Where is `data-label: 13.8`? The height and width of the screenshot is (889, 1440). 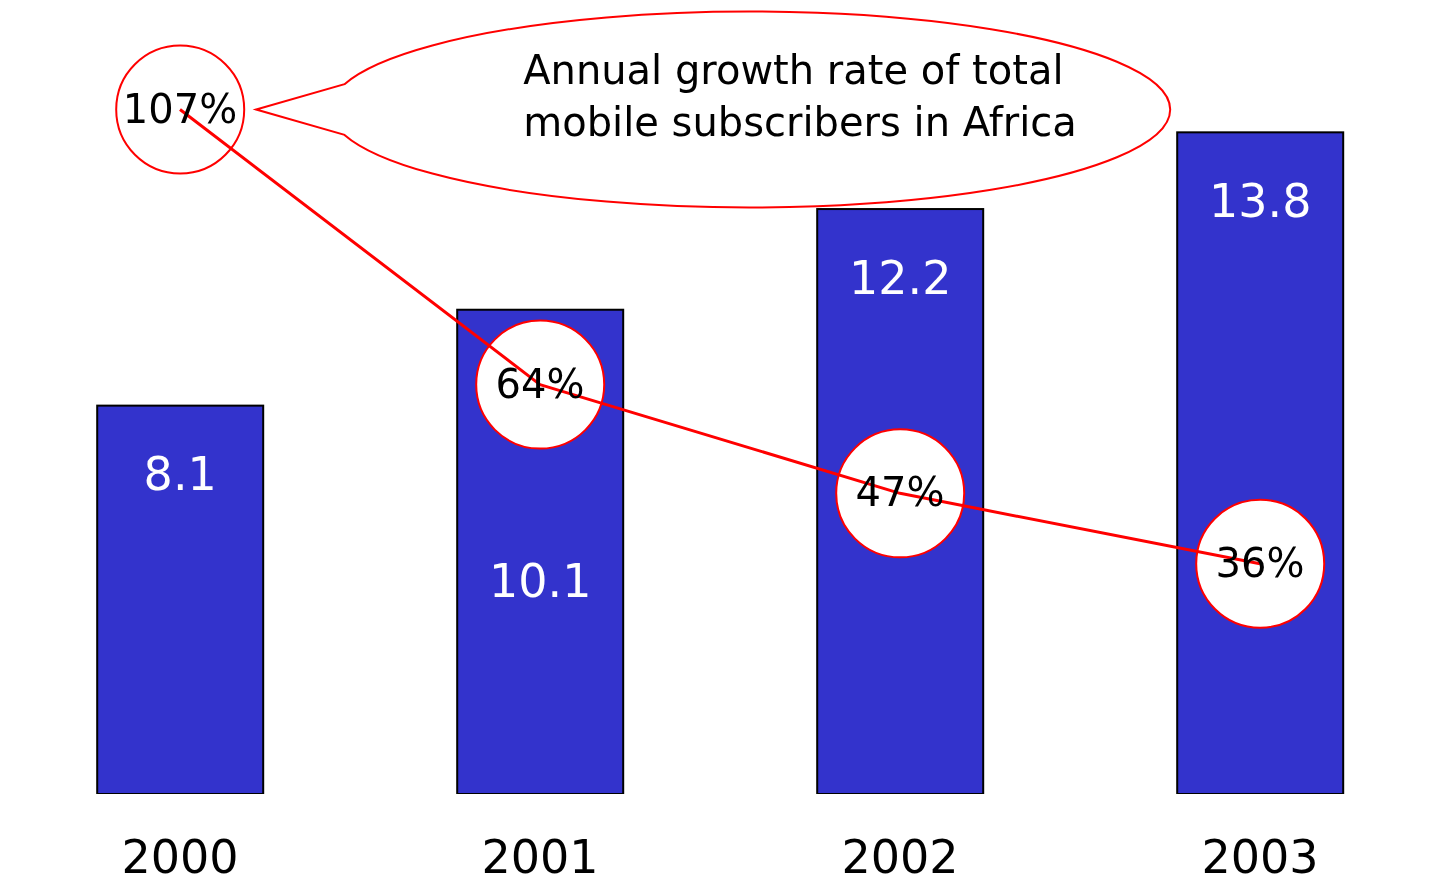 data-label: 13.8 is located at coordinates (1260, 200).